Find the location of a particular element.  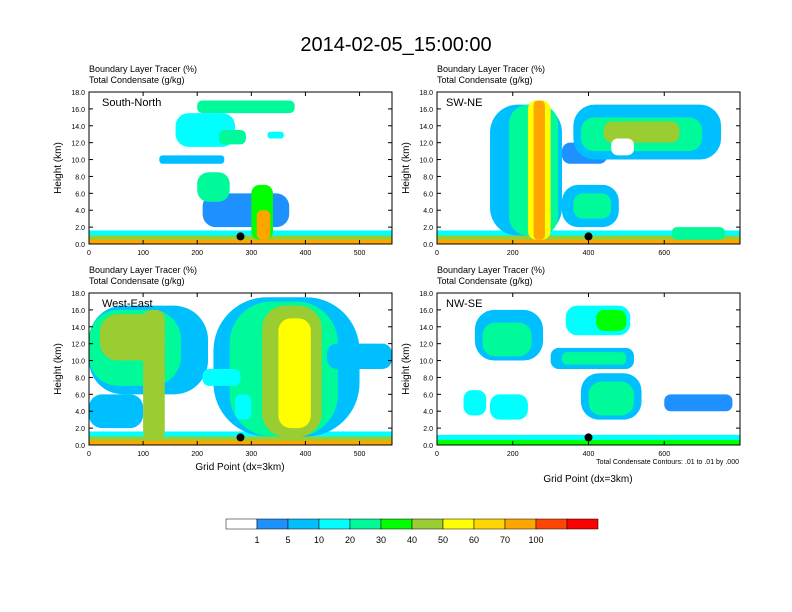

figure-title: 2014-02-05_15:00:00 is located at coordinates (395, 45).